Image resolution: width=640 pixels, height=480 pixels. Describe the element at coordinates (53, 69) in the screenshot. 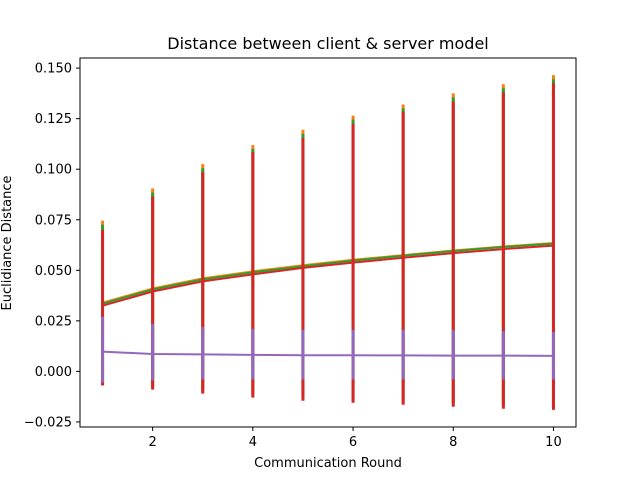

I see `y-tick-label: 0.150` at that location.